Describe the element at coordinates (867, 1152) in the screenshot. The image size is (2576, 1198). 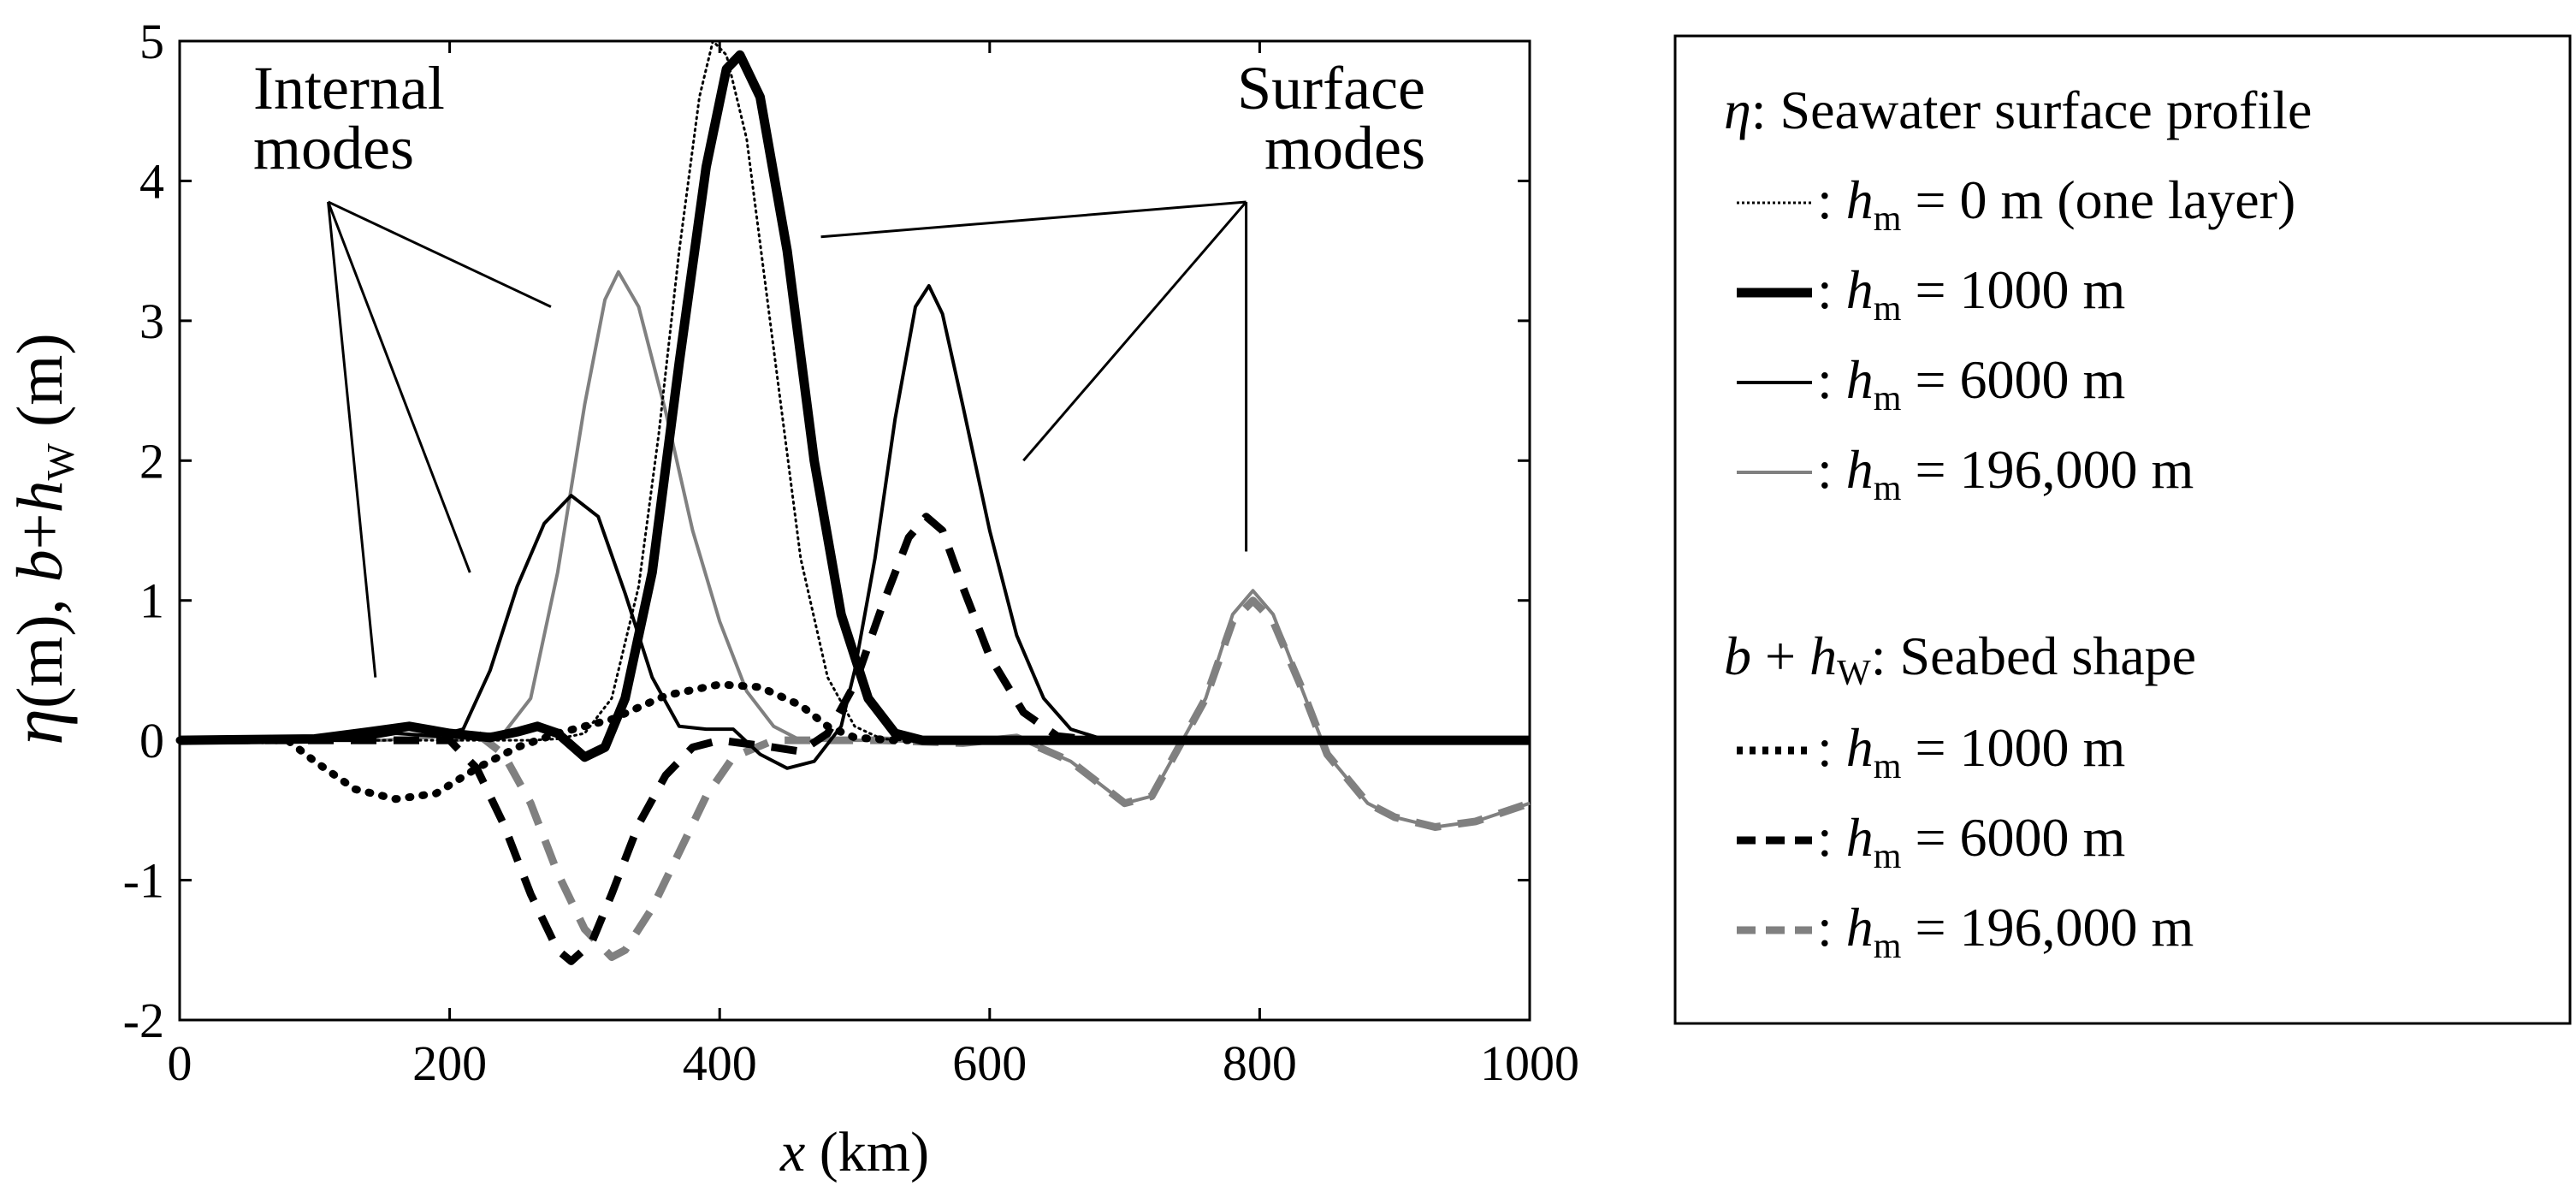
I see `x-axis-unit: (km)` at that location.